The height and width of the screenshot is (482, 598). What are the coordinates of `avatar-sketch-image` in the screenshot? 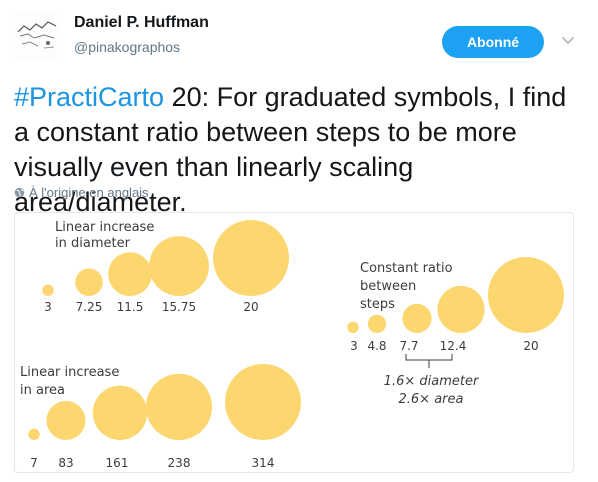 It's located at (38, 36).